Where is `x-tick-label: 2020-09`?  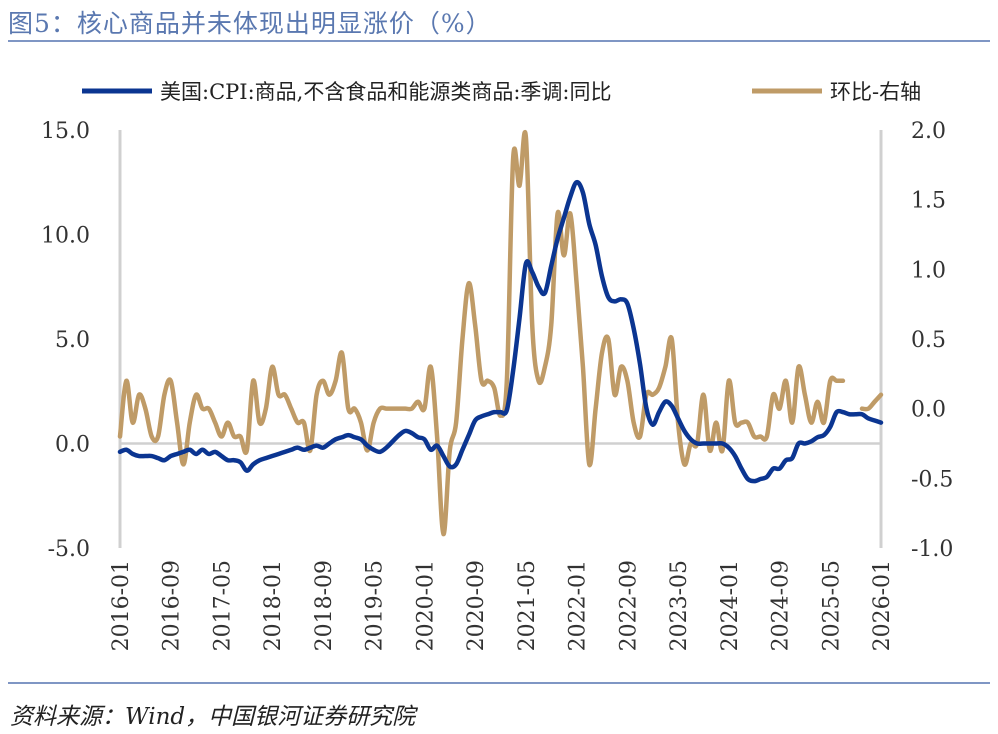
x-tick-label: 2020-09 is located at coordinates (476, 605).